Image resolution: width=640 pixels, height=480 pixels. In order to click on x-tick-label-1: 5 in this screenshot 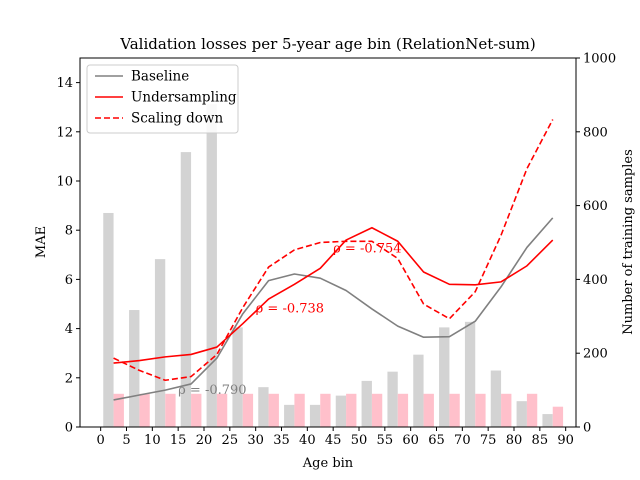, I will do `click(126, 440)`.